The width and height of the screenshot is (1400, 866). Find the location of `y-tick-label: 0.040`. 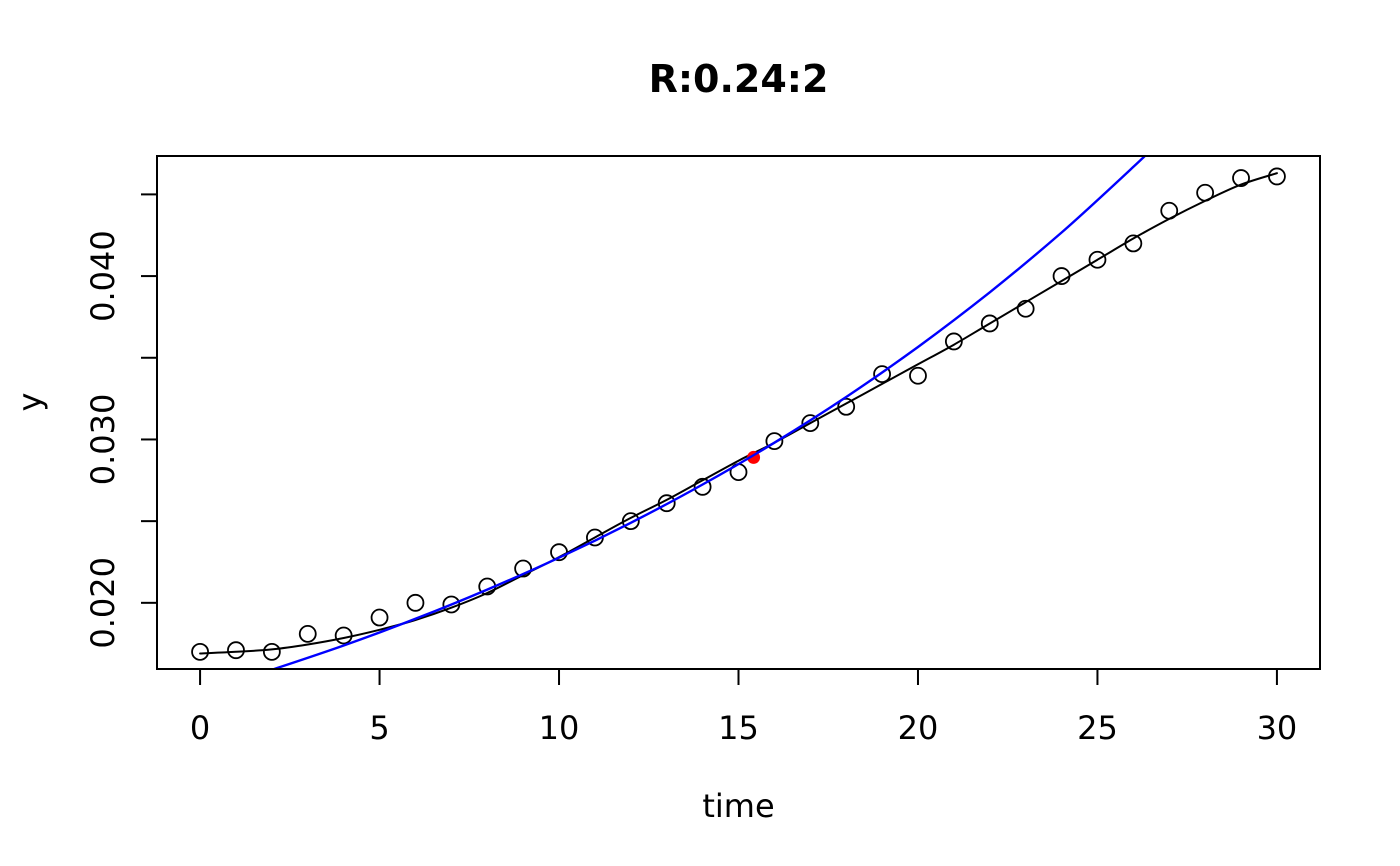

y-tick-label: 0.040 is located at coordinates (103, 276).